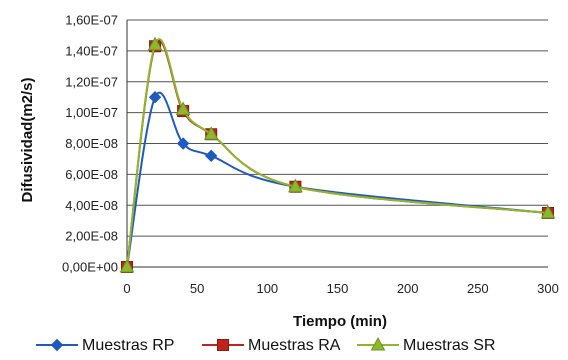 The image size is (568, 360). I want to click on x-axis-label: Tiempo (min), so click(340, 321).